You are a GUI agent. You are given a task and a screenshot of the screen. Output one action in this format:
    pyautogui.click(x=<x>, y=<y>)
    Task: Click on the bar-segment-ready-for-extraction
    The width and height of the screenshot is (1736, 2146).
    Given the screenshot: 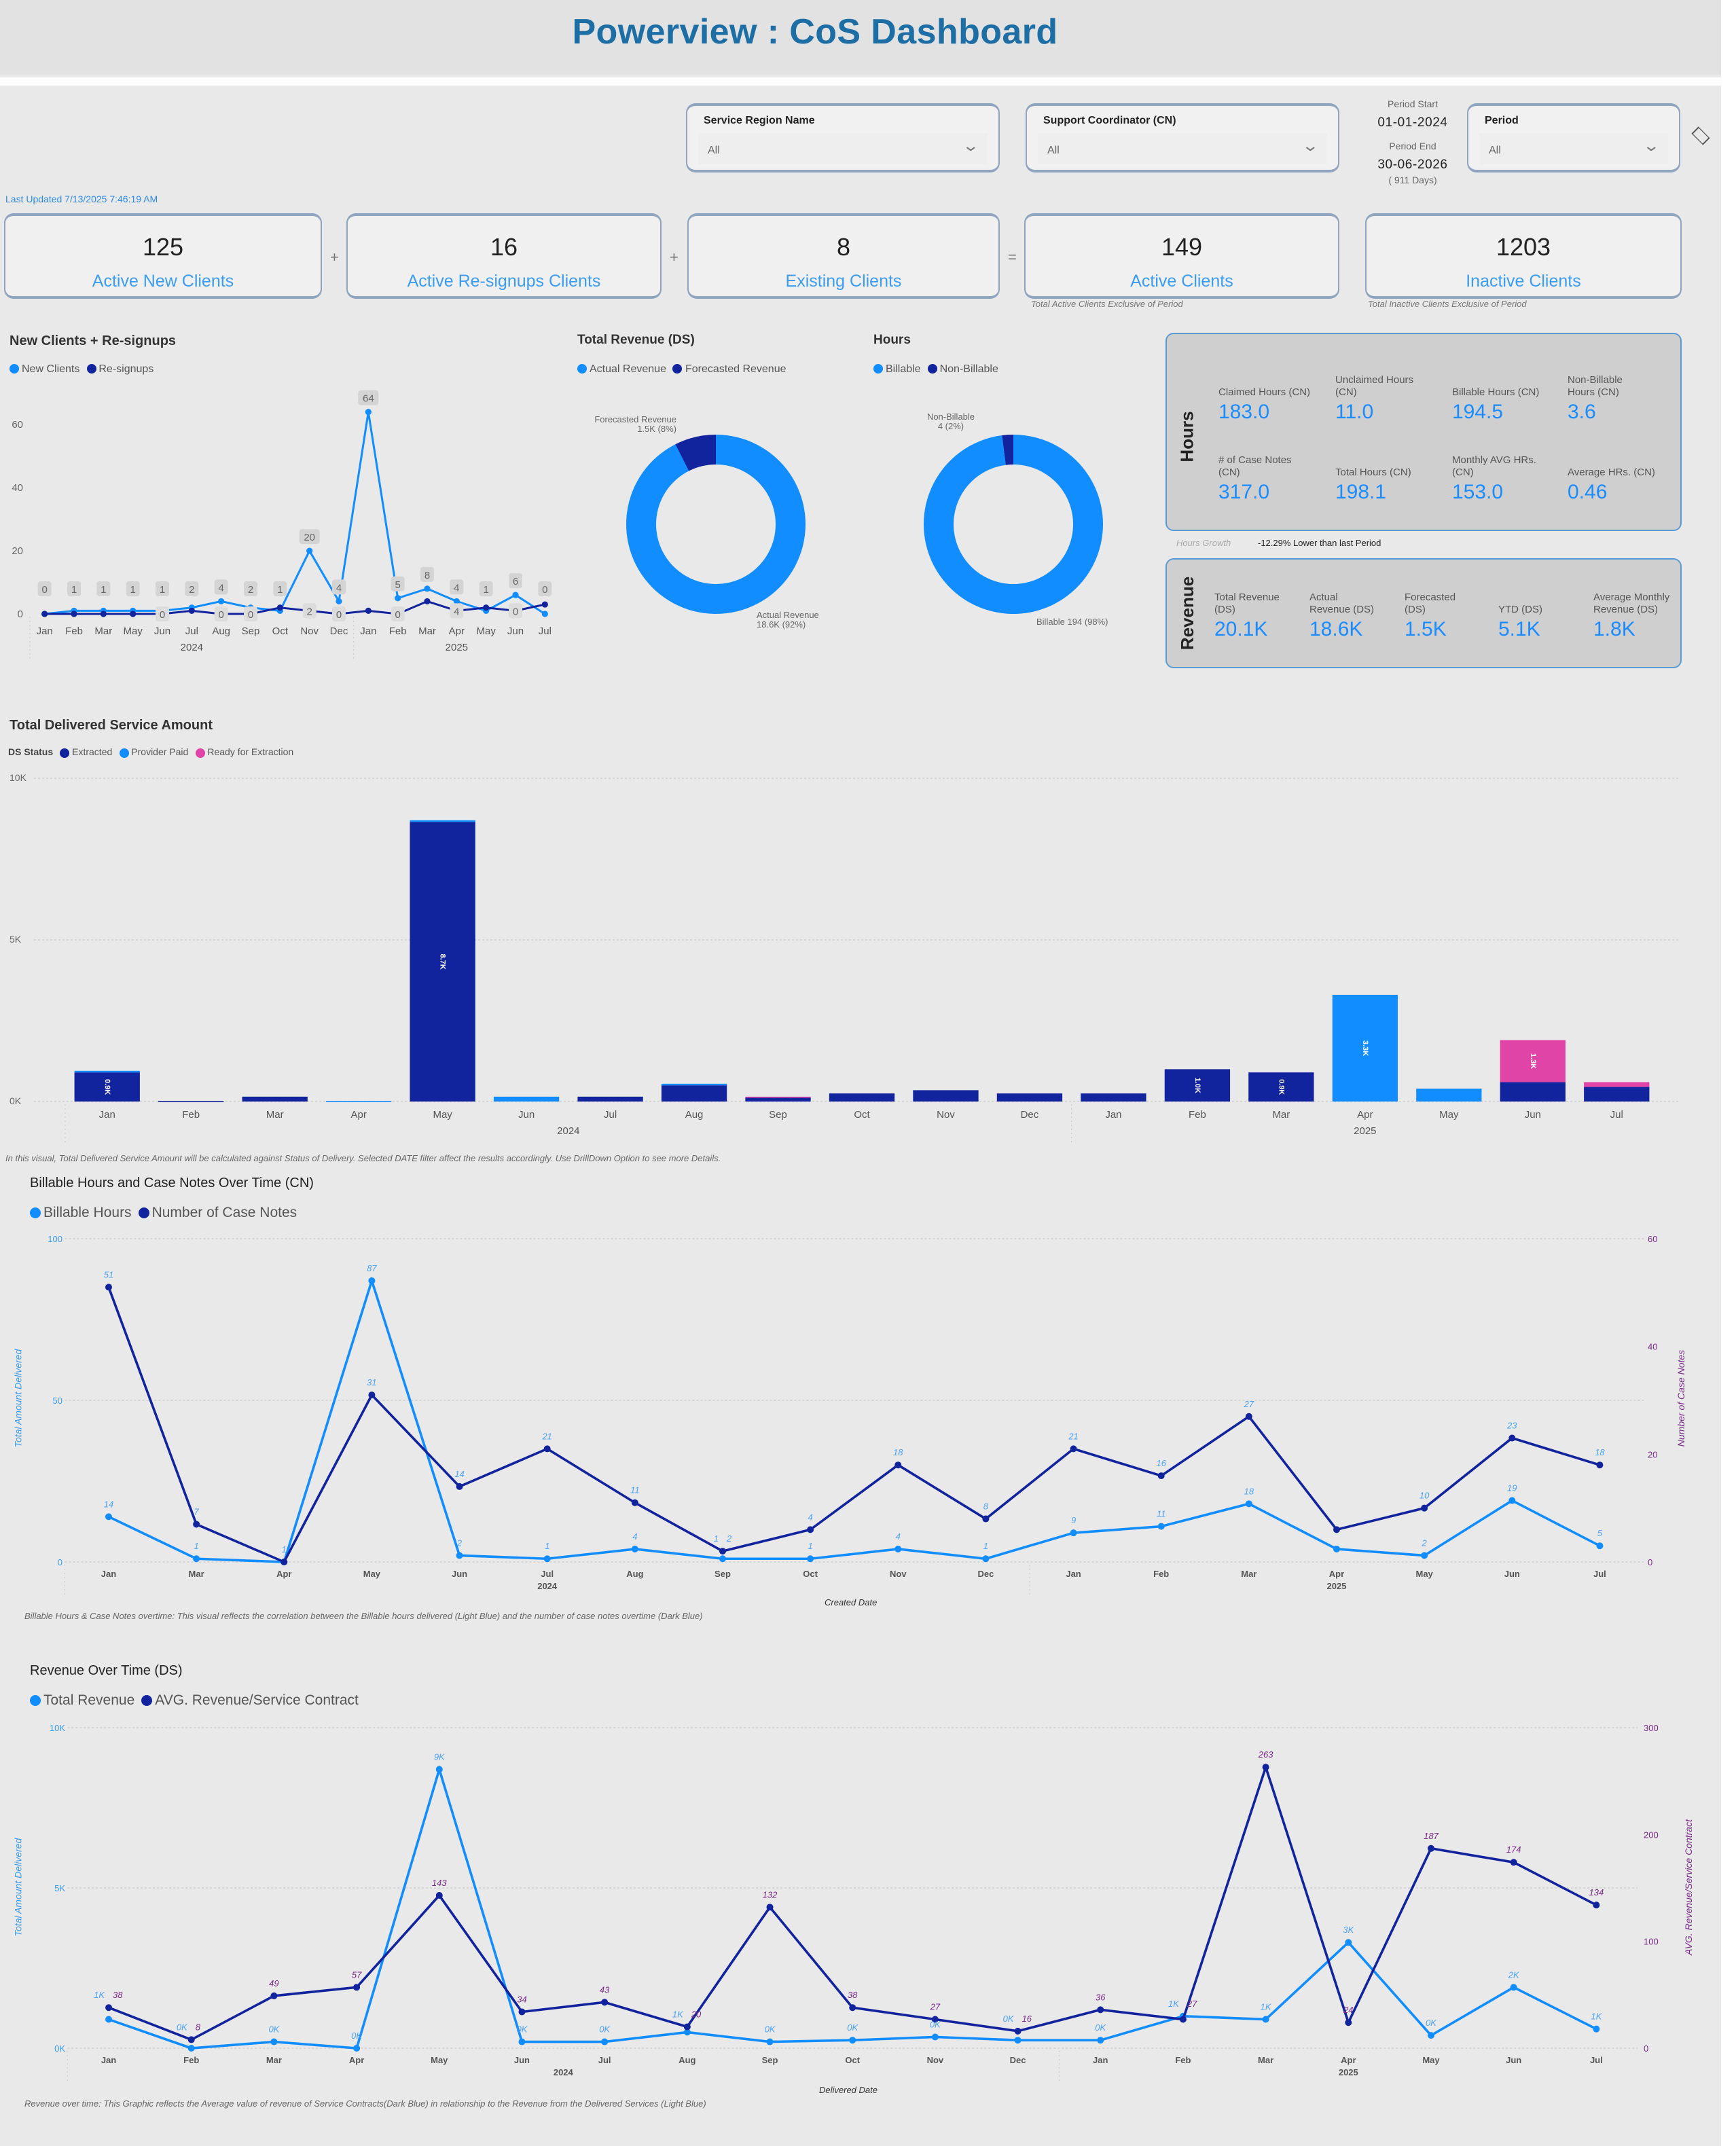 What is the action you would take?
    pyautogui.click(x=778, y=1097)
    